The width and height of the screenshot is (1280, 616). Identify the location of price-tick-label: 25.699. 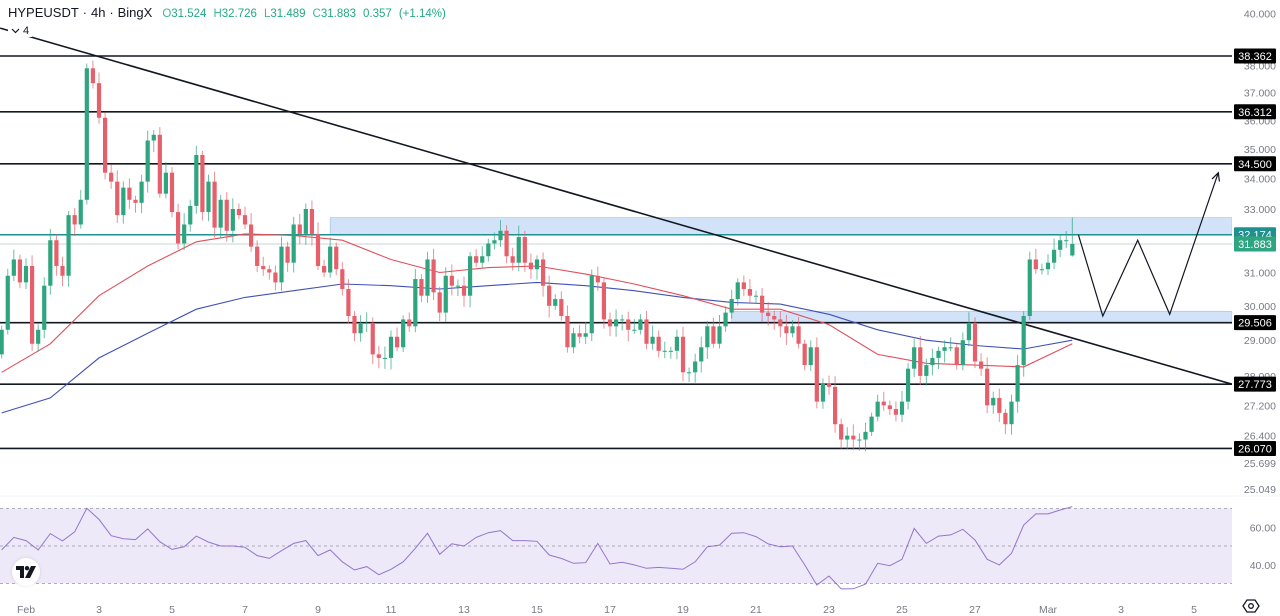
(1260, 464).